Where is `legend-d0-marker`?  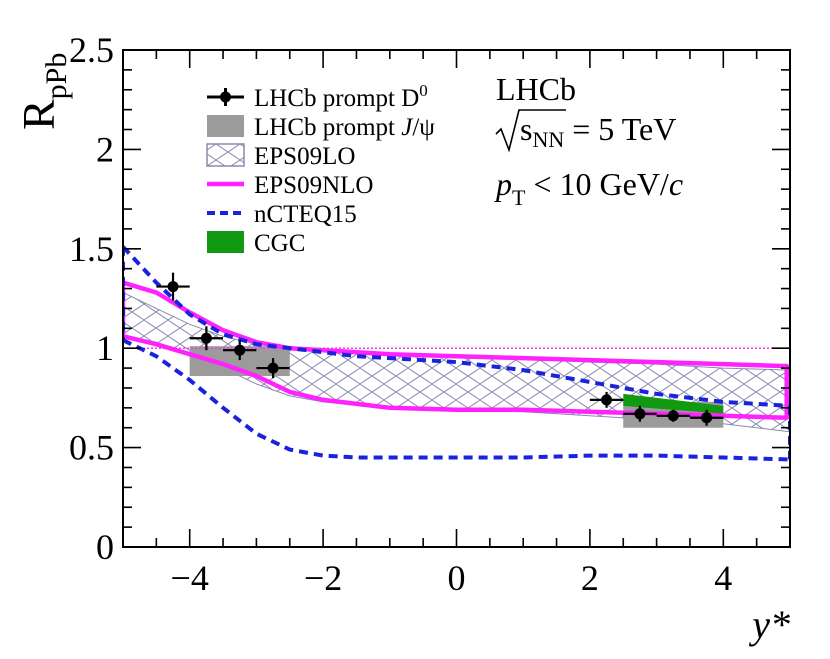
legend-d0-marker is located at coordinates (225, 97).